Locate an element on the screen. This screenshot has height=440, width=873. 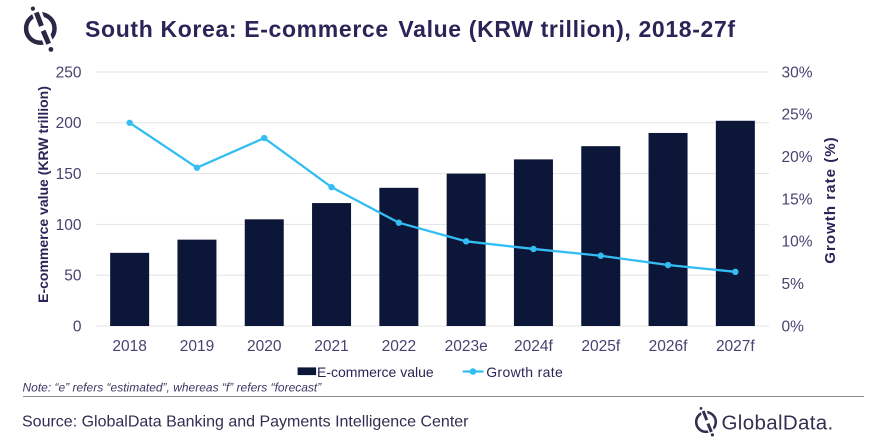
svg-text: 2022 is located at coordinates (399, 346).